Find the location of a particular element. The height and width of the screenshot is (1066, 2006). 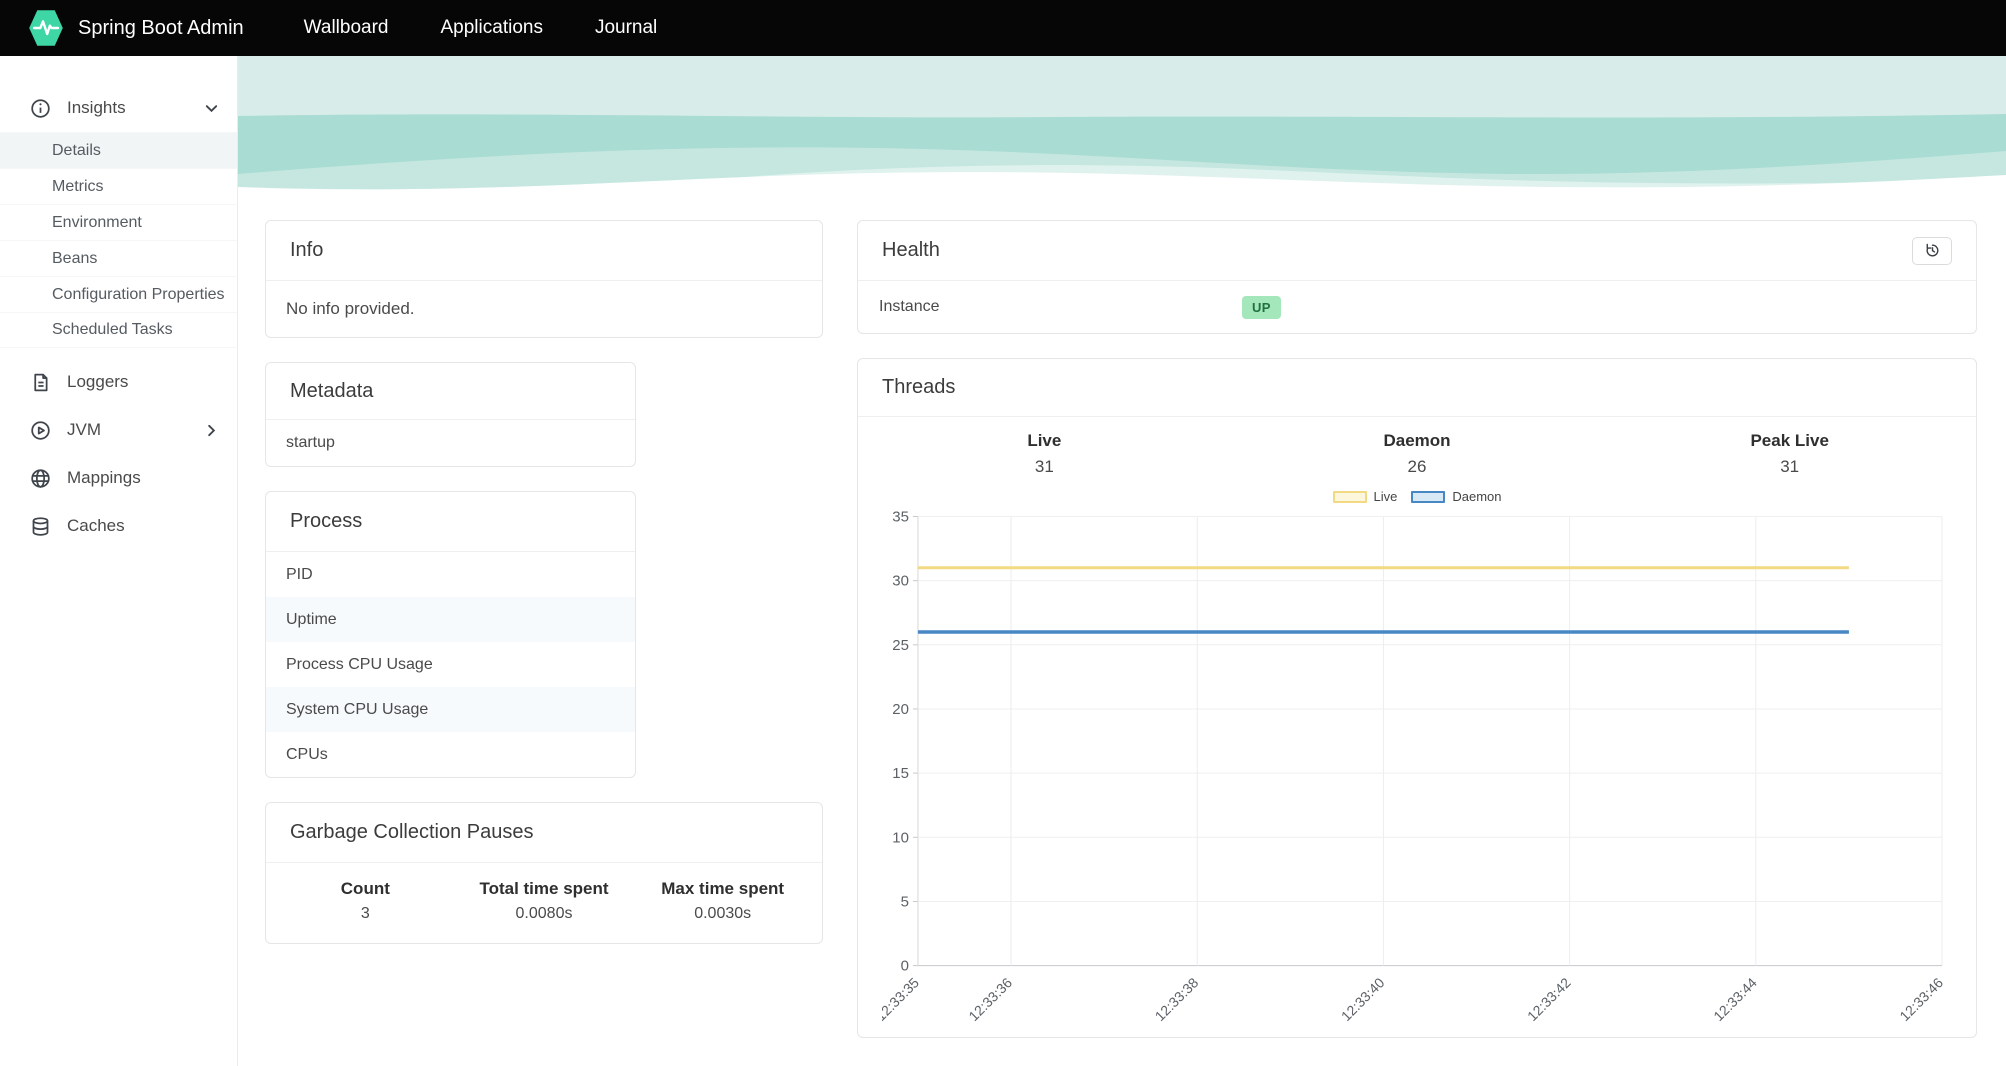

threads-card-title: Threads is located at coordinates (919, 387).